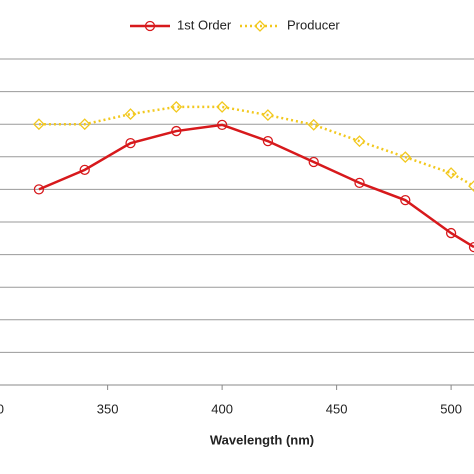 This screenshot has height=474, width=474. I want to click on x-tick-label: 350, so click(108, 408).